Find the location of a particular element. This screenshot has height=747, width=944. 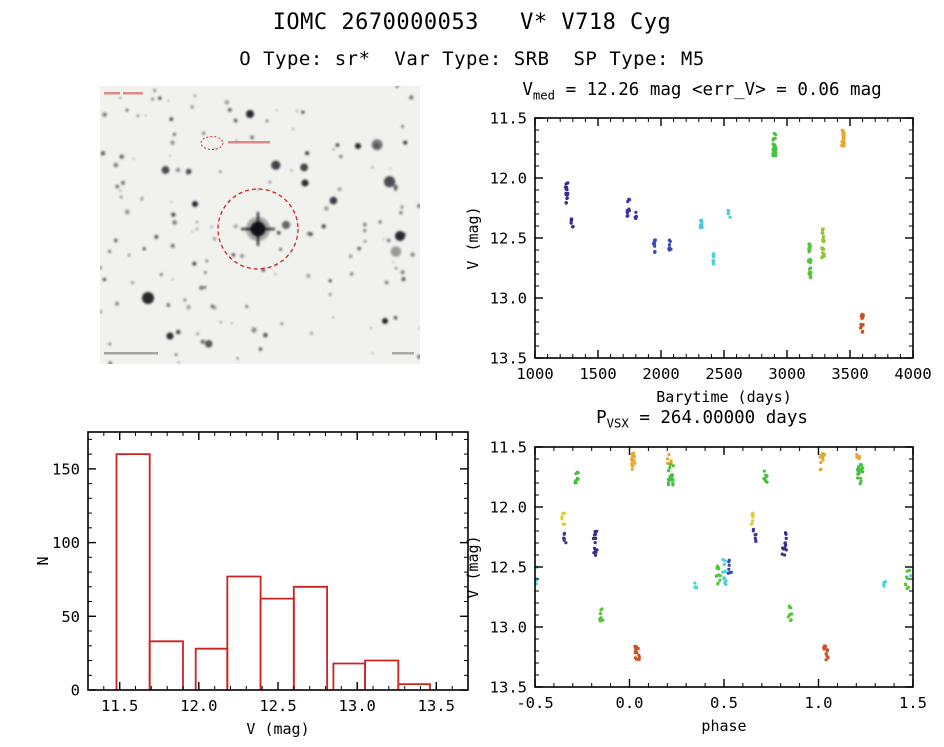

y-tick-label: 150 is located at coordinates (66, 469).